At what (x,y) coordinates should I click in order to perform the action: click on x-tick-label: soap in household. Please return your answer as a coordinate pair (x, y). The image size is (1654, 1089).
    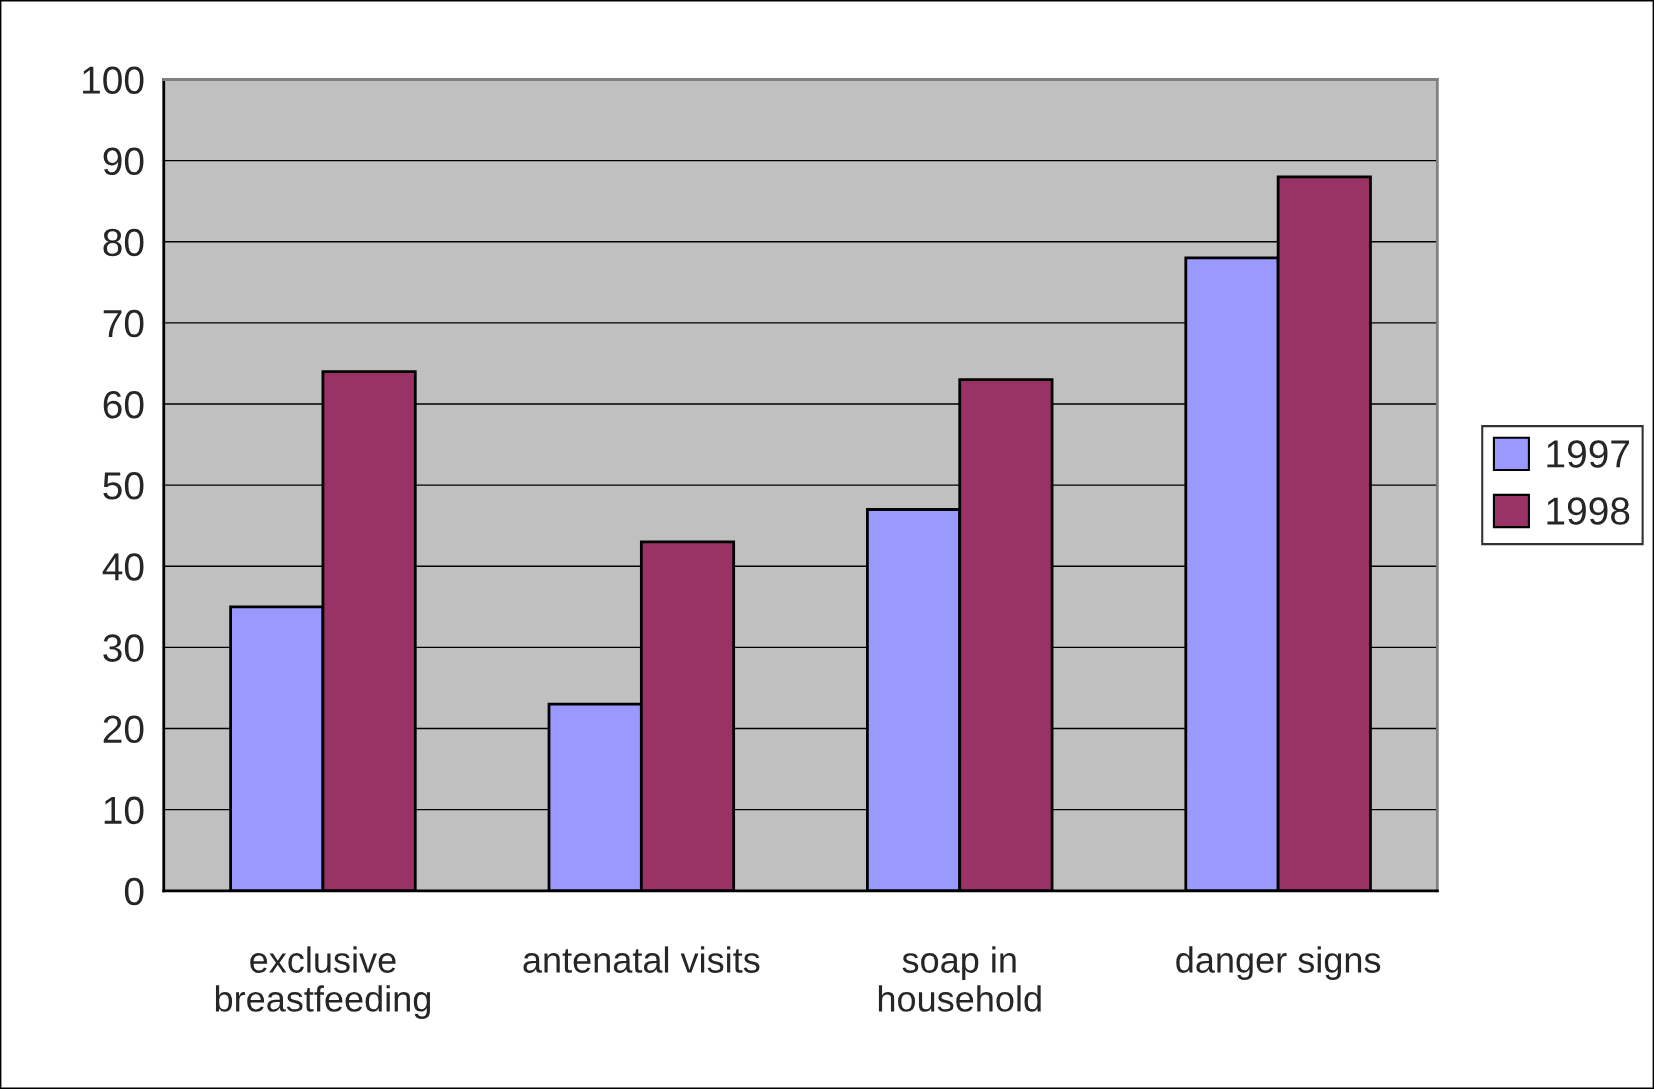
    Looking at the image, I should click on (959, 979).